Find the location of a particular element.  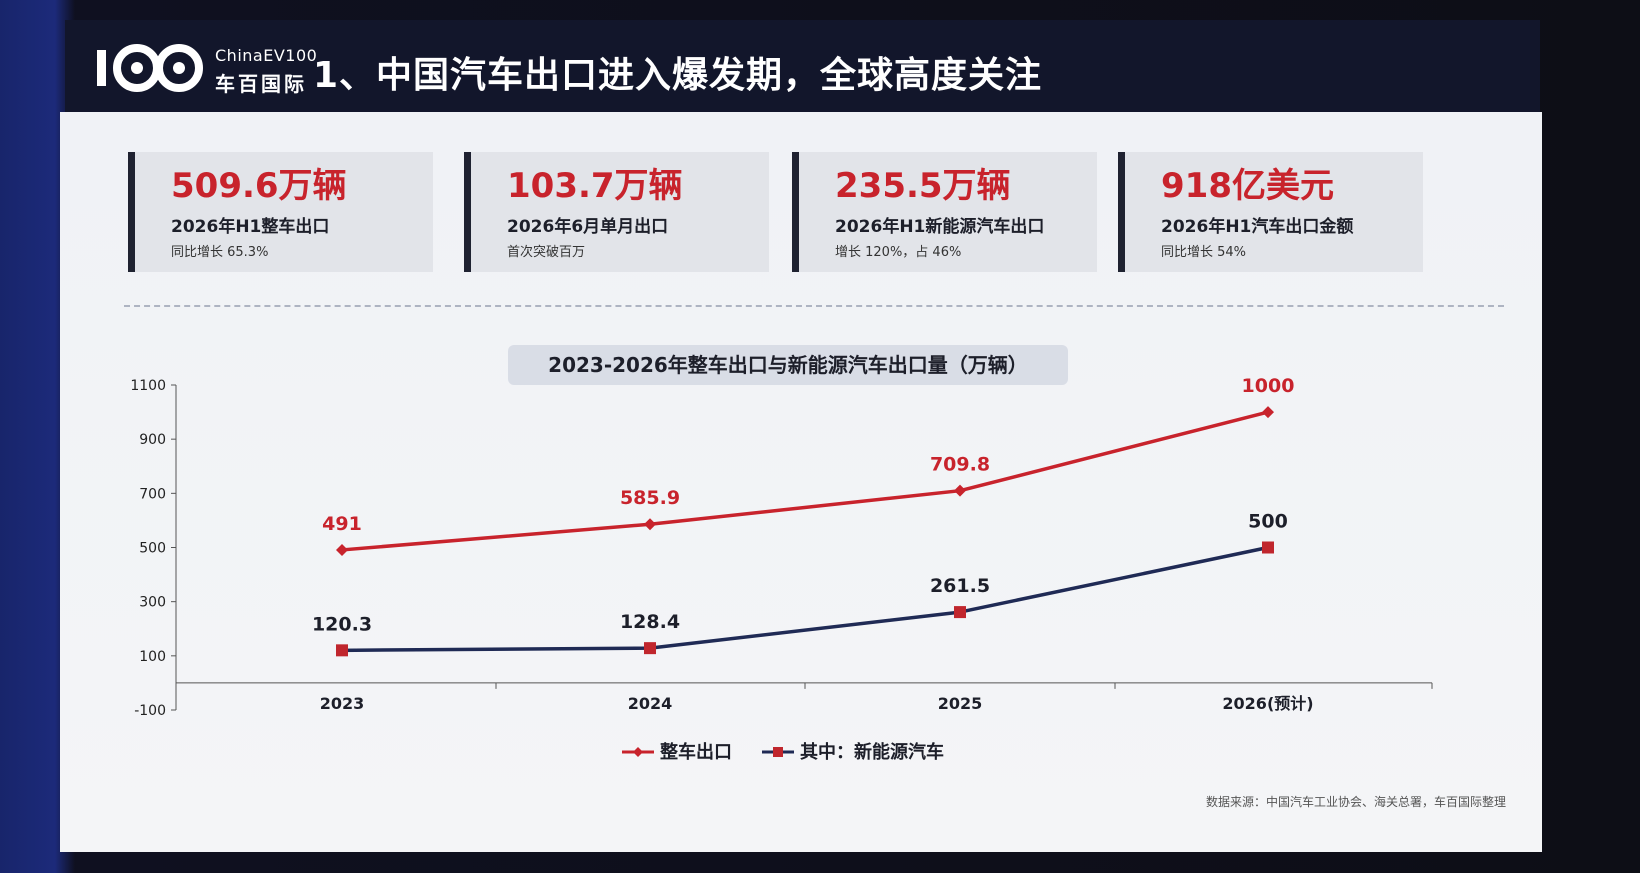

kpi-label: 2026年6月单月出口 is located at coordinates (588, 227).